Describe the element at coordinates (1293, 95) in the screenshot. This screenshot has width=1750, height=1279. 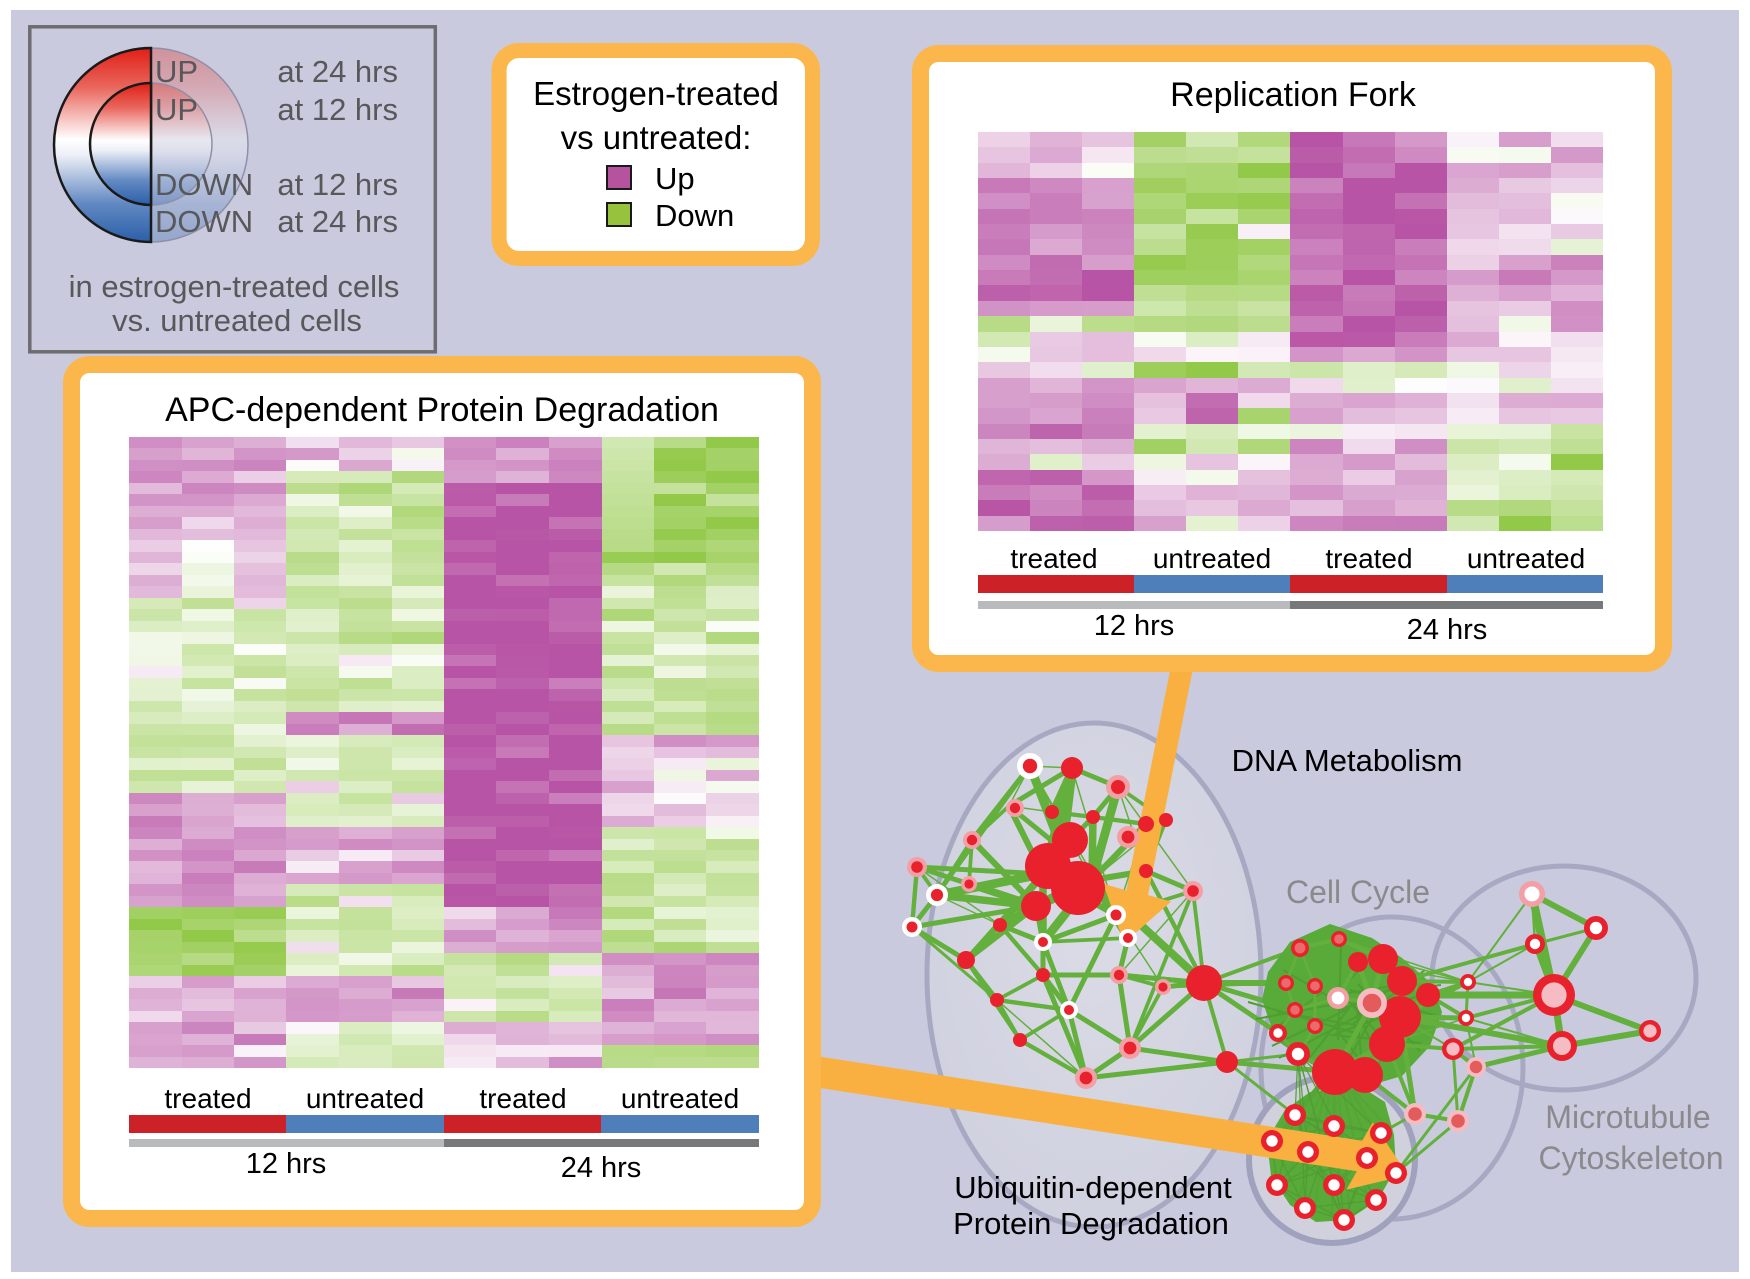
I see `svg-text: Replication Fork` at that location.